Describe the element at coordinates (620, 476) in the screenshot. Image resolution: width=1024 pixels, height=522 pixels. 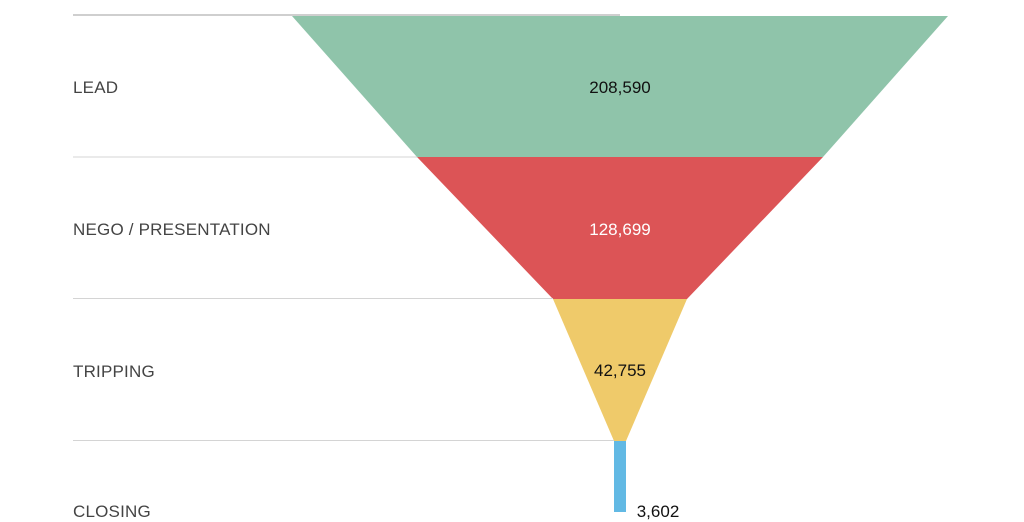
I see `funnel-segment-closing` at that location.